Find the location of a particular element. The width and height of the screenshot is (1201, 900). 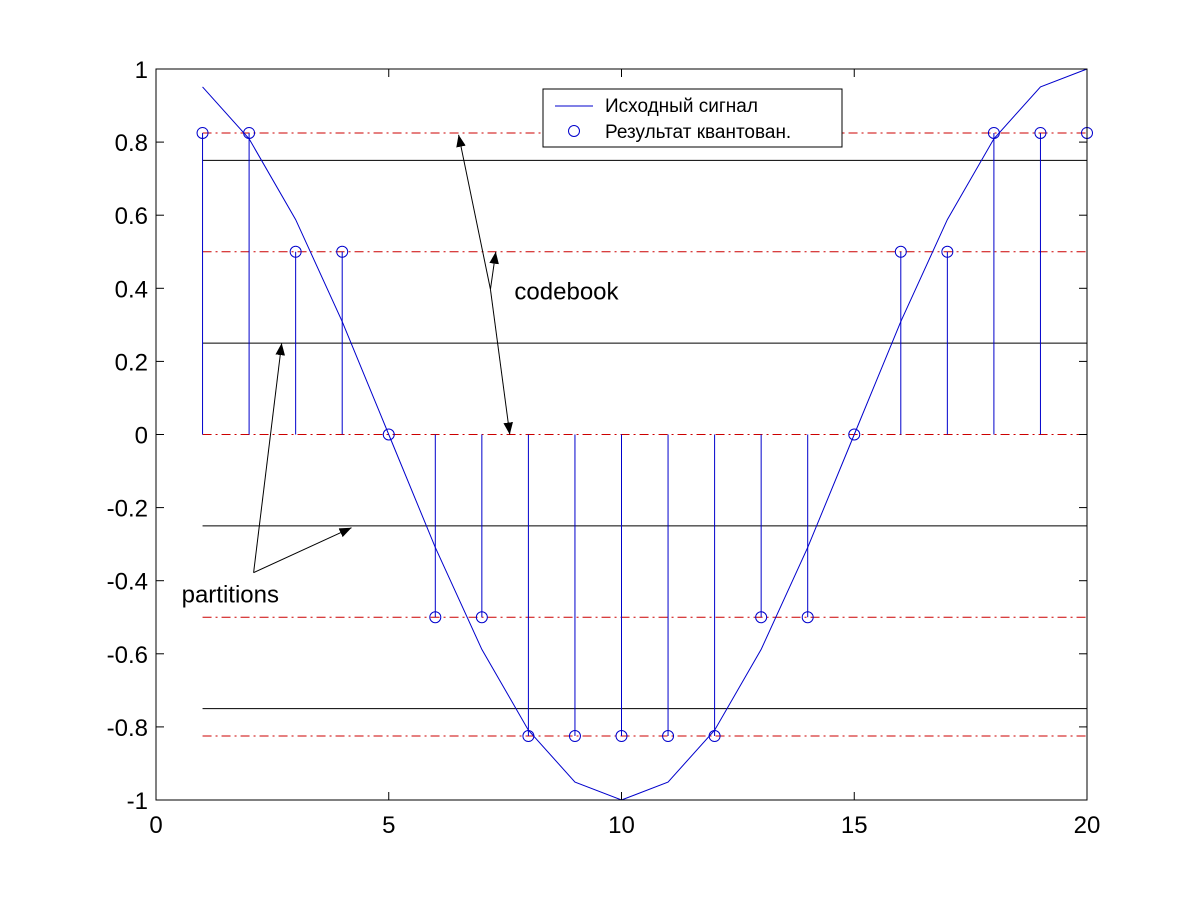

x-tick-label: 15 is located at coordinates (854, 825).